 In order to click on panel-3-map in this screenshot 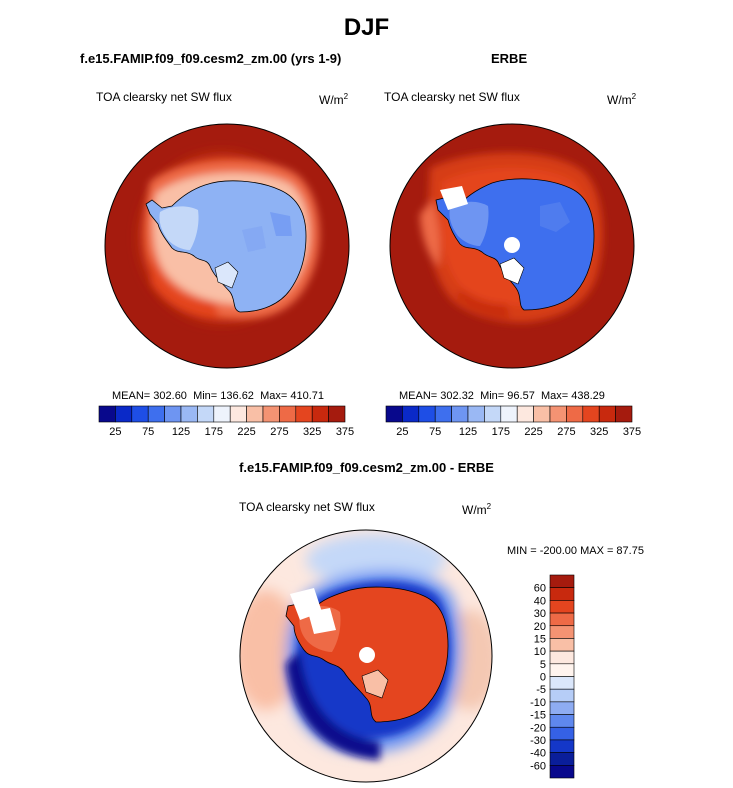, I will do `click(366, 656)`.